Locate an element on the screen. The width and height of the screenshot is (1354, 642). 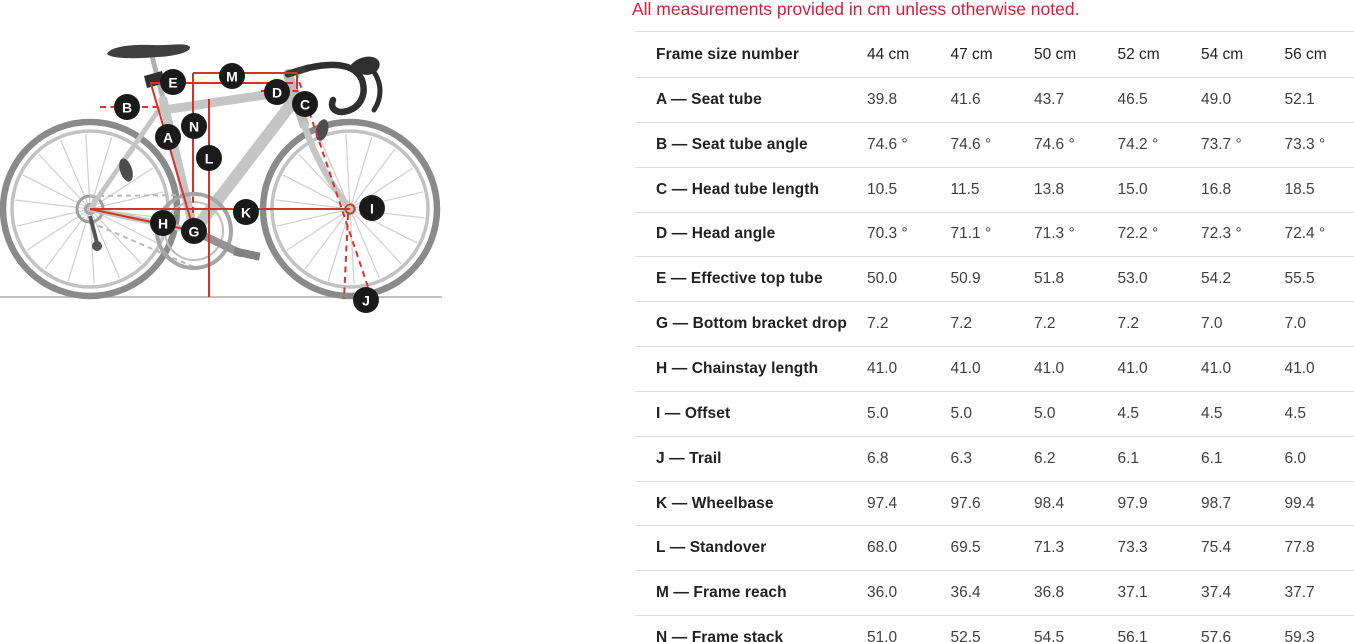
column-header-size: 56 cm is located at coordinates (1305, 54).